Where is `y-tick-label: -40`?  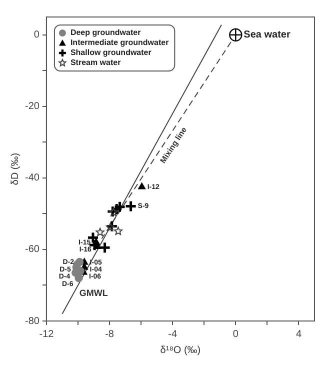 y-tick-label: -40 is located at coordinates (32, 178).